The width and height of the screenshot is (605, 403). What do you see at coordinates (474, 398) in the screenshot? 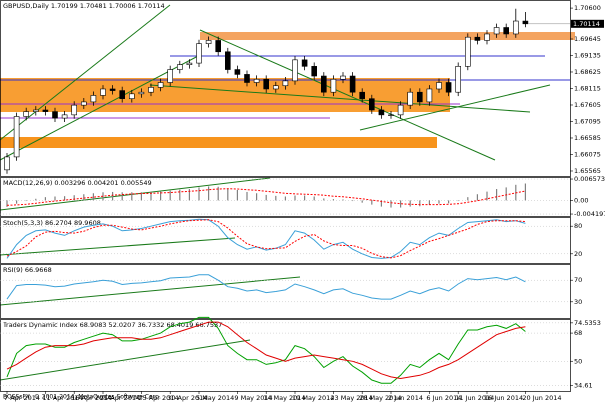
I see `x-tick-label: 11 Jun 2014` at bounding box center [474, 398].